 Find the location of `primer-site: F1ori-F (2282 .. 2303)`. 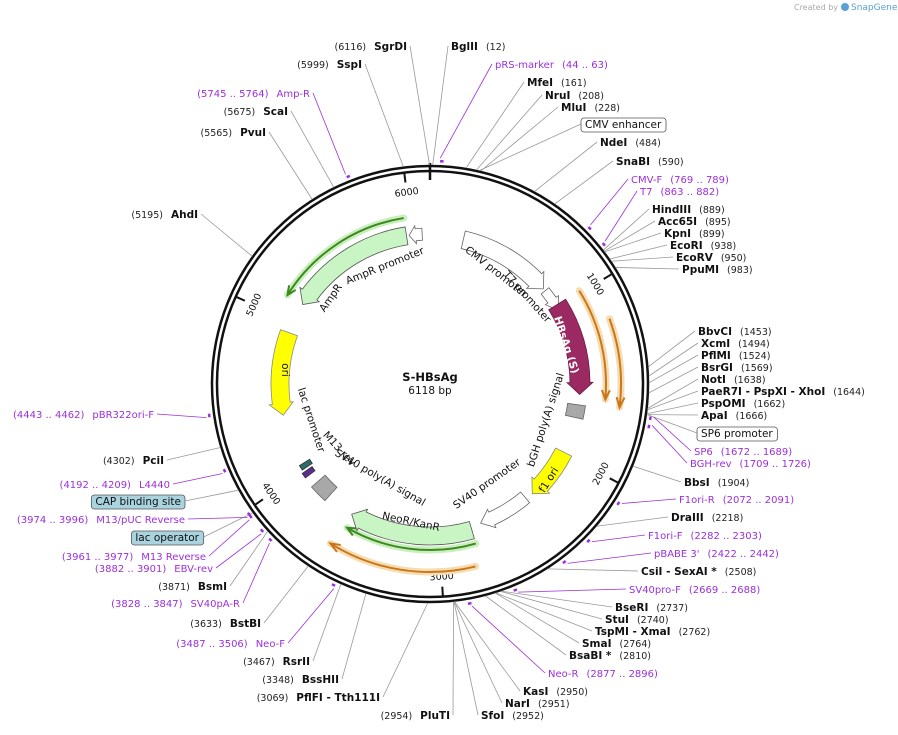

primer-site: F1ori-F (2282 .. 2303) is located at coordinates (705, 536).